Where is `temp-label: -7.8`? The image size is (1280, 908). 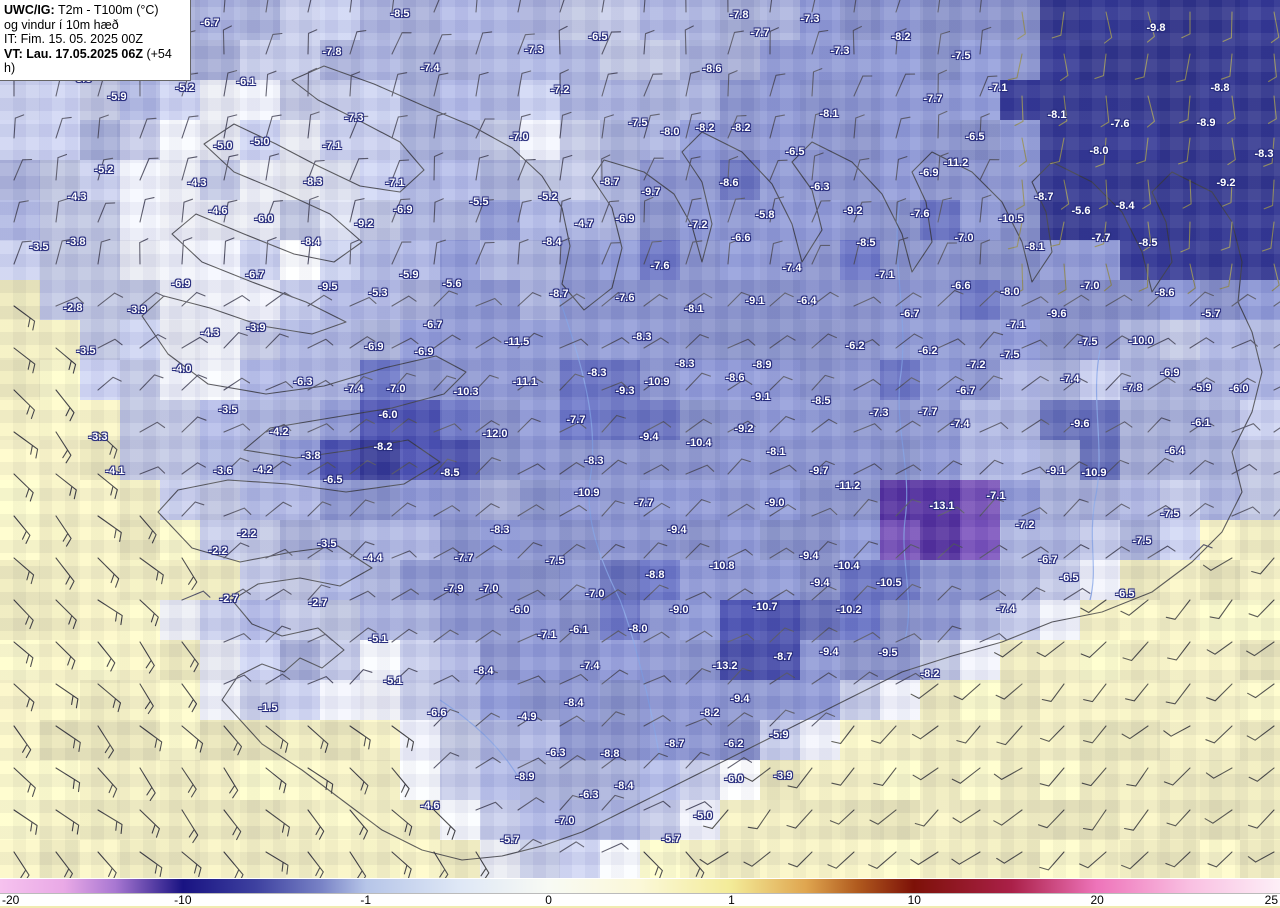 temp-label: -7.8 is located at coordinates (332, 52).